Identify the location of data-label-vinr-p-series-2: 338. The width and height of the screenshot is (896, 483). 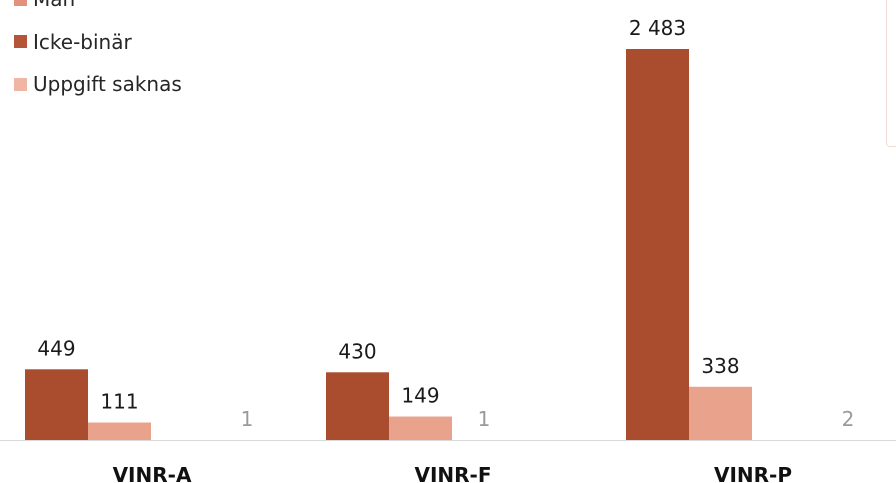
(720, 366).